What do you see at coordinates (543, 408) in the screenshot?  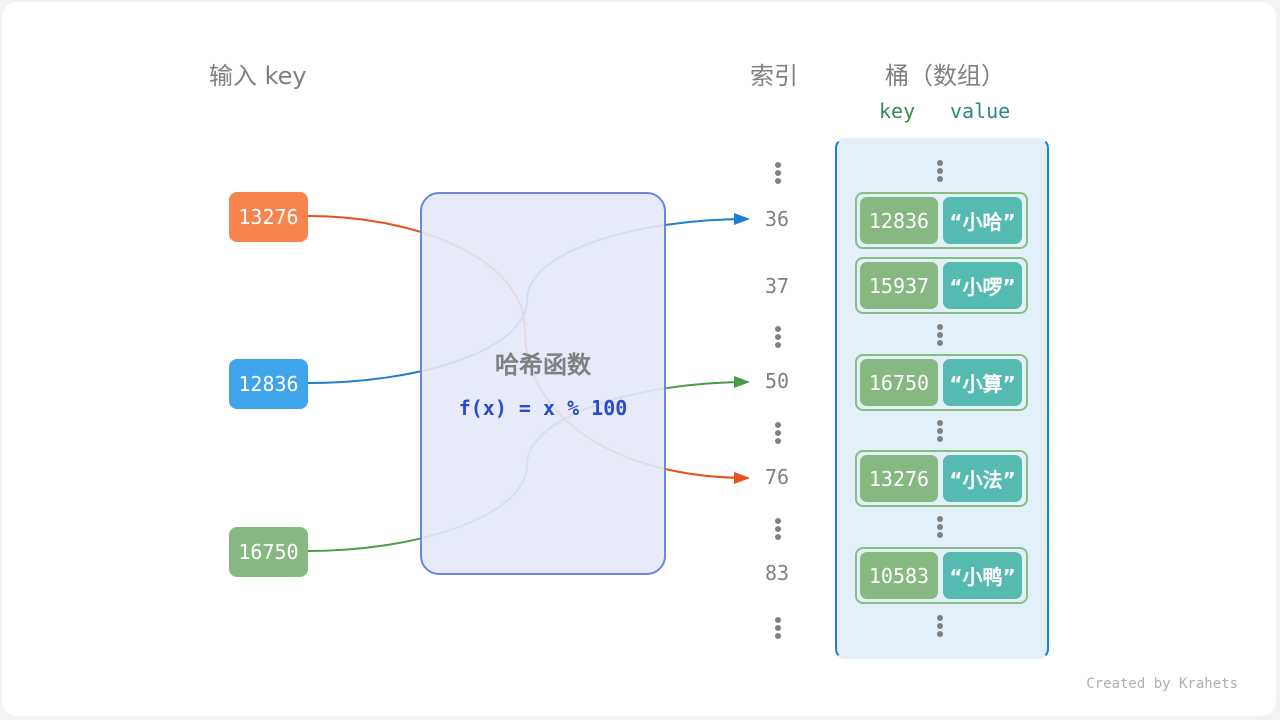 I see `hash-formula: f(x) = x % 100` at bounding box center [543, 408].